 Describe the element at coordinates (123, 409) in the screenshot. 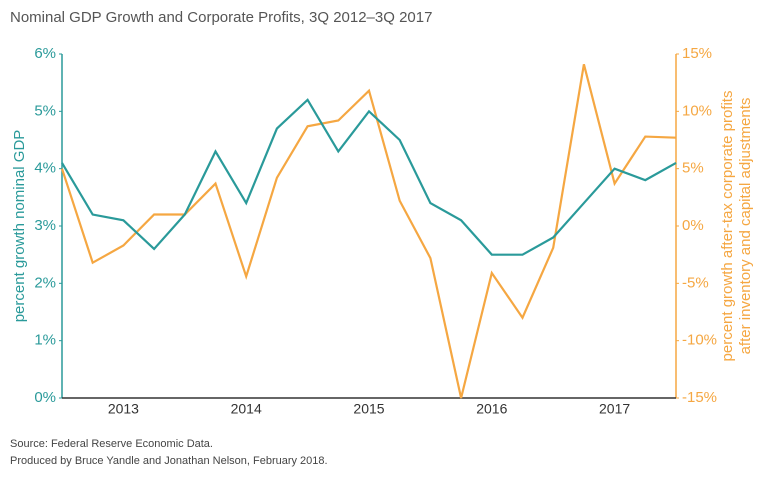

I see `x-tick-label: 2013` at that location.